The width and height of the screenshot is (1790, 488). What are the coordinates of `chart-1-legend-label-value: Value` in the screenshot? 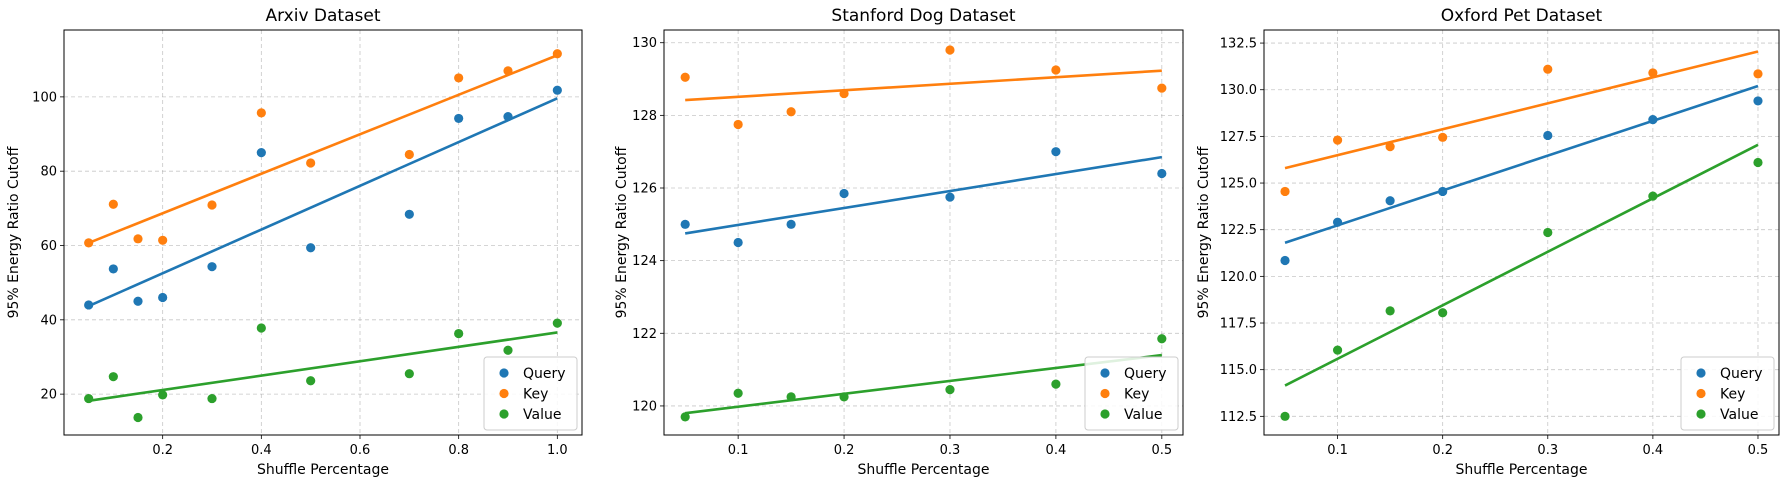 It's located at (1143, 415).